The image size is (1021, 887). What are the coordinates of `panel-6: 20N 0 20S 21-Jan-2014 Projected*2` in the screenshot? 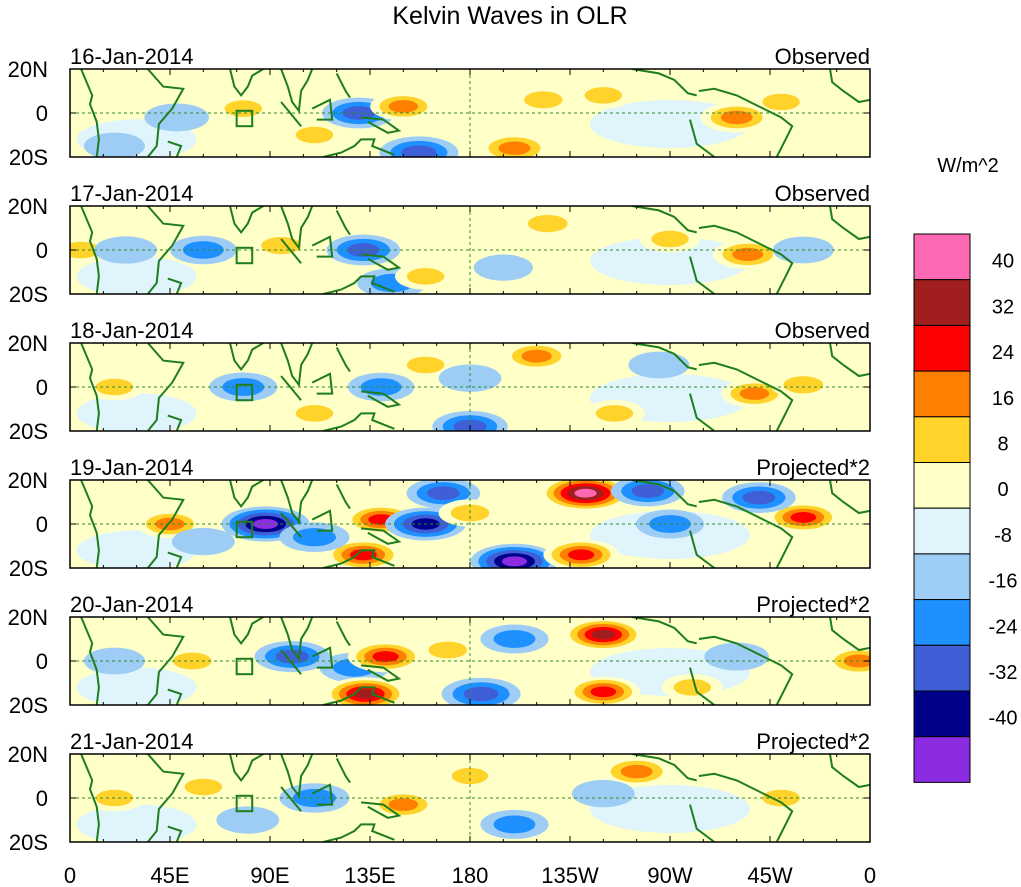 It's located at (439, 792).